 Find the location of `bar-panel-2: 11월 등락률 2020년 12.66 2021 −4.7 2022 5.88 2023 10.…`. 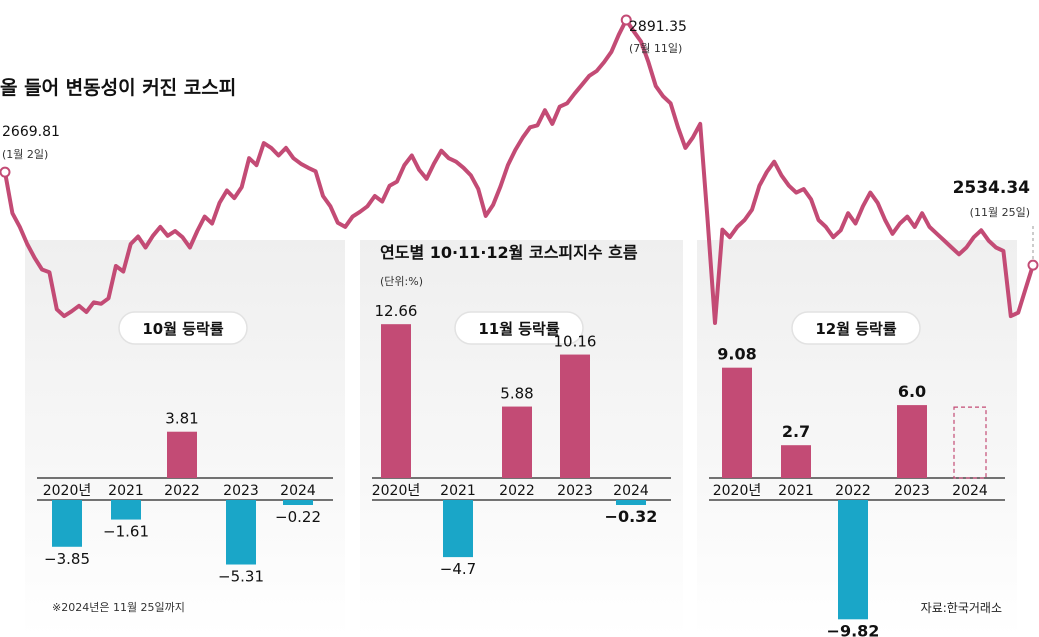

bar-panel-2: 11월 등락률 2020년 12.66 2021 −4.7 2022 5.88 2023 10.… is located at coordinates (521, 440).